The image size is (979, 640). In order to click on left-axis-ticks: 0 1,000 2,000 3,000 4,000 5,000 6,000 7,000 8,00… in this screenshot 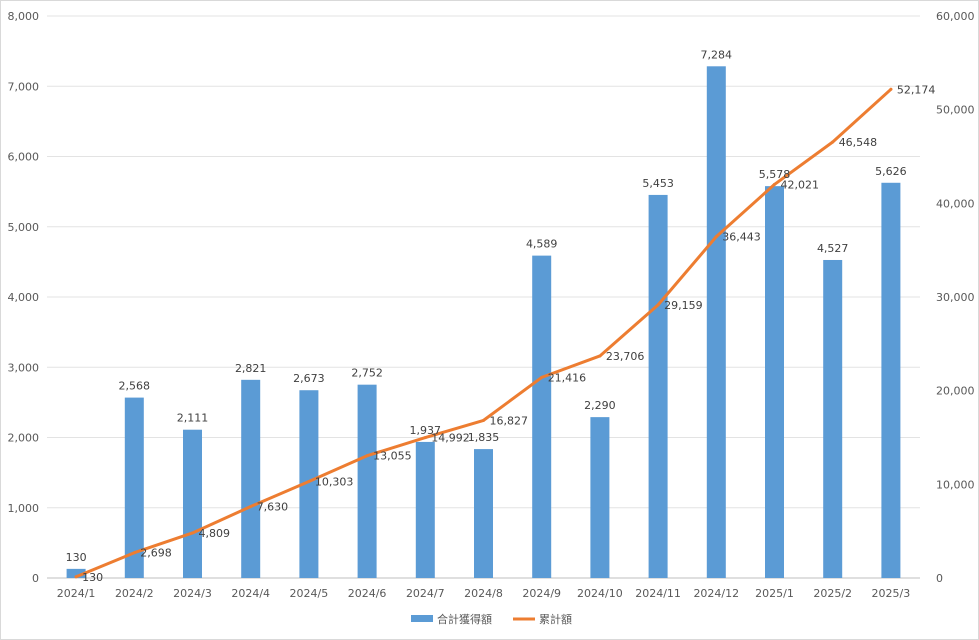, I will do `click(24, 297)`.